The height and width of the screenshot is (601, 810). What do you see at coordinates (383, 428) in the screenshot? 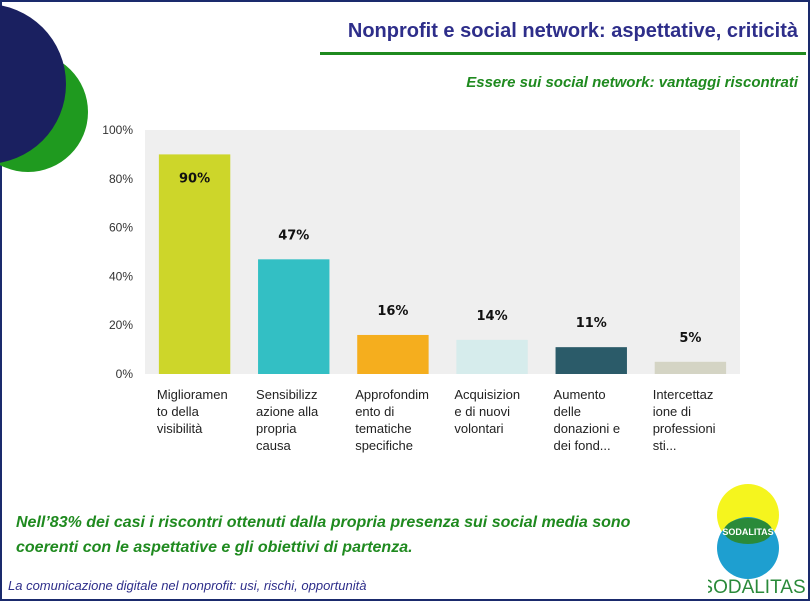
I see `x-category-label-line: tematiche` at bounding box center [383, 428].